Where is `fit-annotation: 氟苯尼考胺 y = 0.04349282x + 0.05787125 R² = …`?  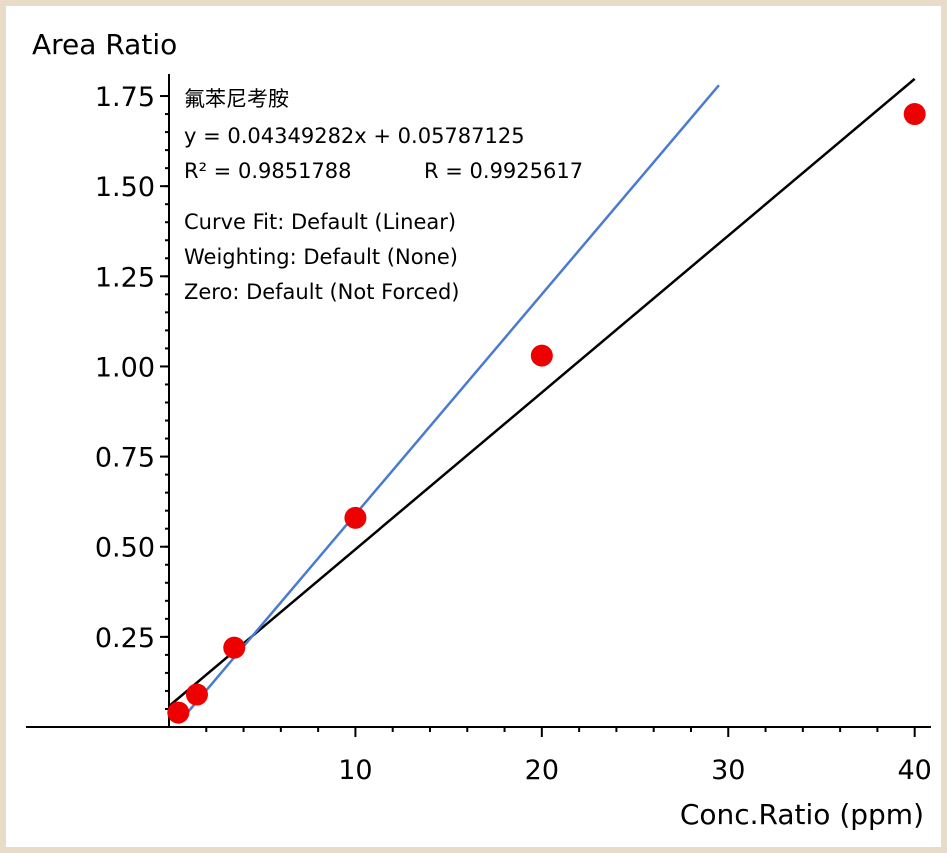 fit-annotation: 氟苯尼考胺 y = 0.04349282x + 0.05787125 R² = … is located at coordinates (383, 195).